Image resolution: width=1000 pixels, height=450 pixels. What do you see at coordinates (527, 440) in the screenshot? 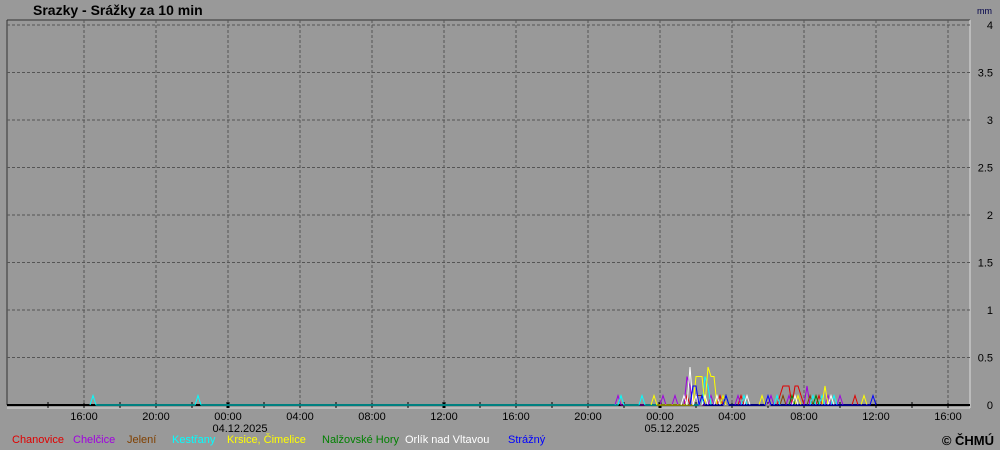
I see `legend-item: Strážný` at bounding box center [527, 440].